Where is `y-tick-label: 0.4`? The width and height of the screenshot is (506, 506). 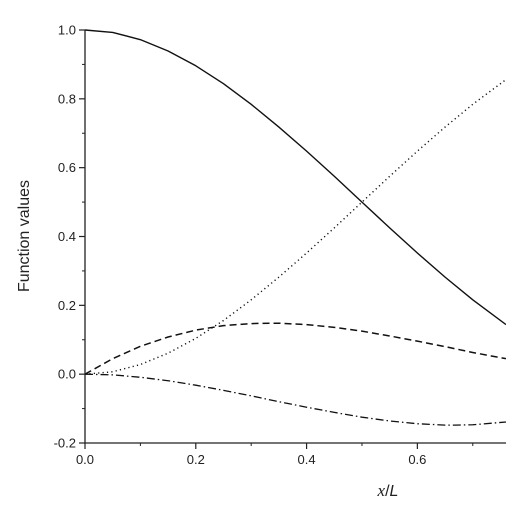 y-tick-label: 0.4 is located at coordinates (67, 236).